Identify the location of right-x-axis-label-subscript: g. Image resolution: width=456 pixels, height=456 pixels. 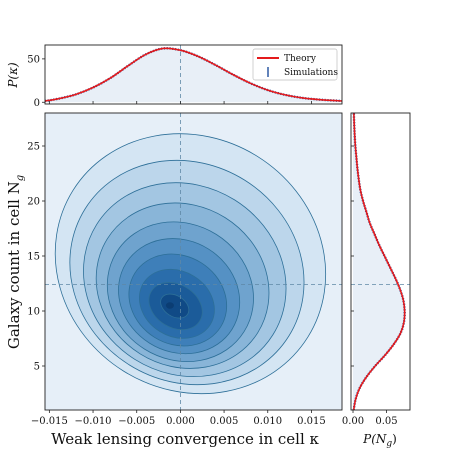
(389, 444).